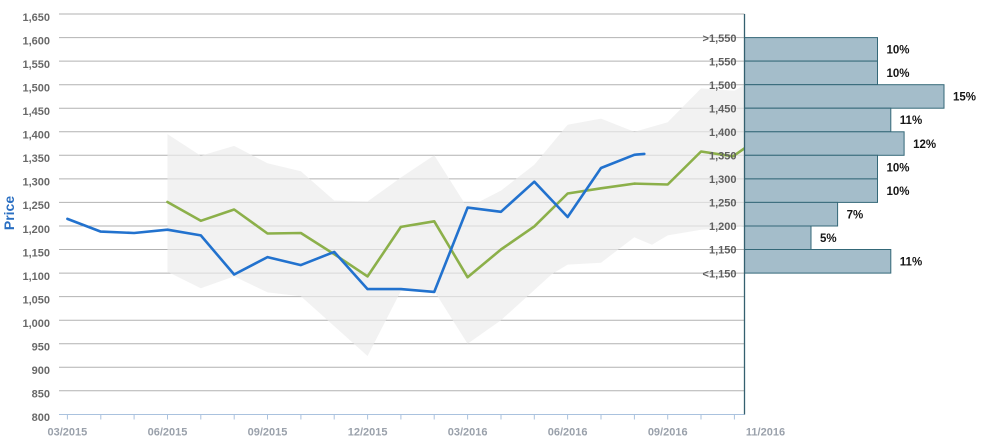  What do you see at coordinates (964, 98) in the screenshot?
I see `svg-text: 15%` at bounding box center [964, 98].